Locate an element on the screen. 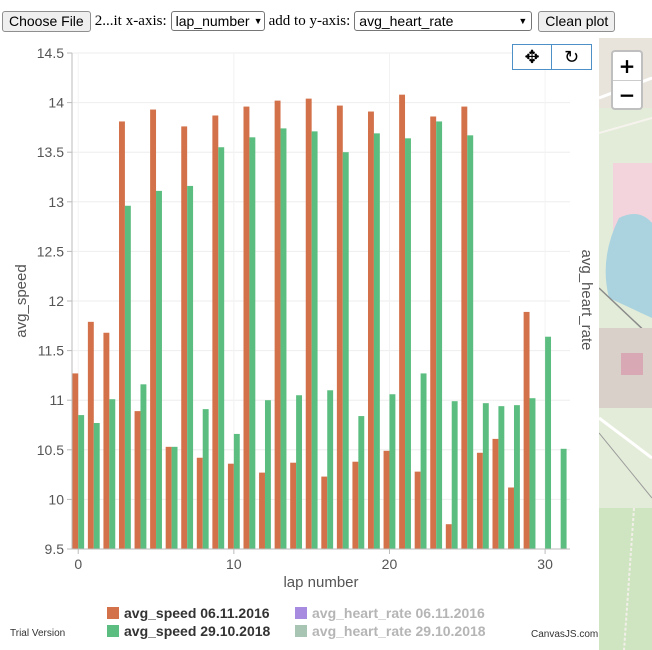 The width and height of the screenshot is (652, 650). y-axis-label: add to y-axis: is located at coordinates (309, 20).